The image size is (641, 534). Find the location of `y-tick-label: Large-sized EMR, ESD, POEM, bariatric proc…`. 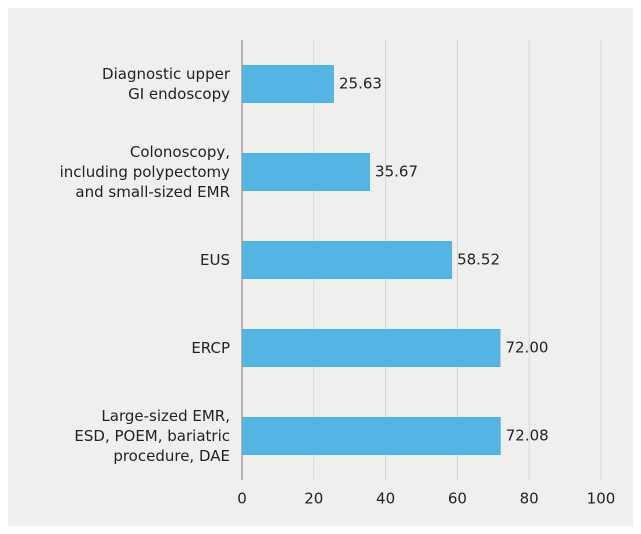

y-tick-label: Large-sized EMR, ESD, POEM, bariatric proc… is located at coordinates (152, 436).